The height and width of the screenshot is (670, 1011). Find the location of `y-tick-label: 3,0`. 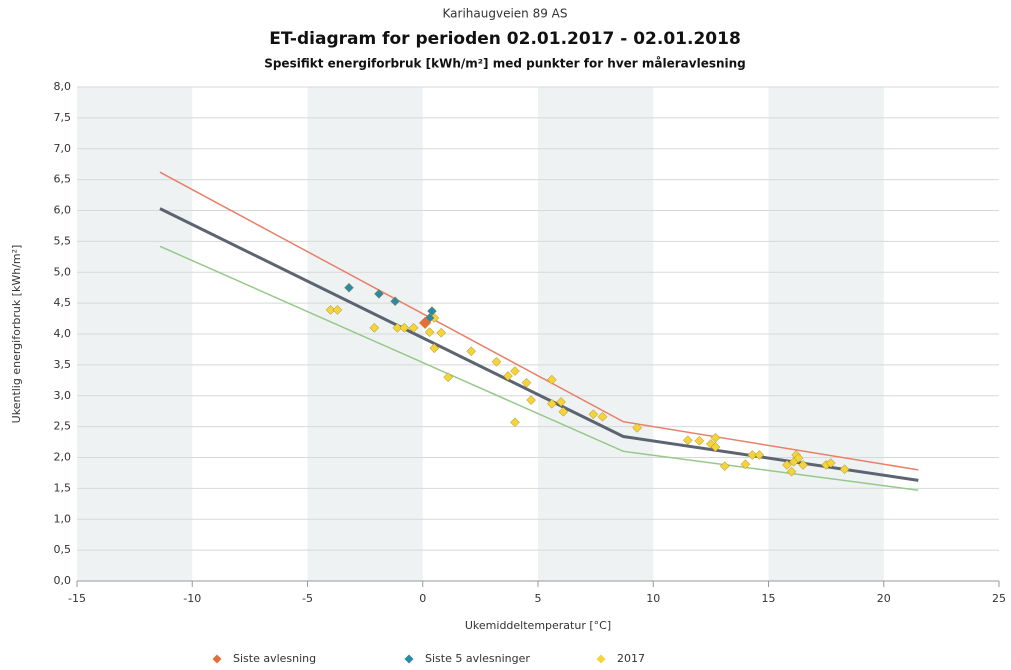

y-tick-label: 3,0 is located at coordinates (63, 395).